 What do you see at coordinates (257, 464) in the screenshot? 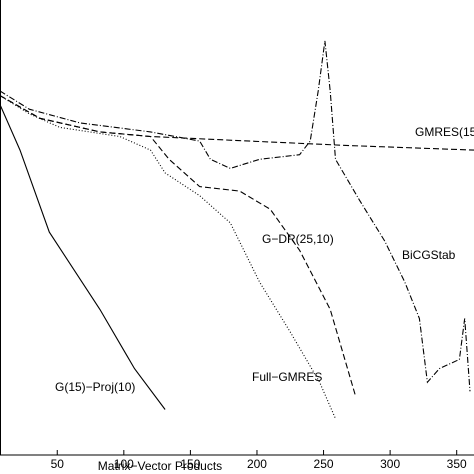
I see `x-tick-label: 200` at bounding box center [257, 464].